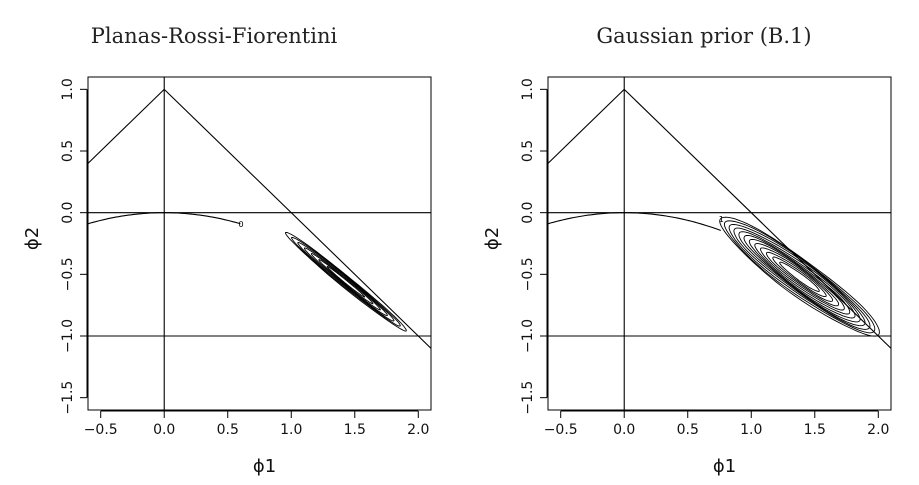  Describe the element at coordinates (721, 219) in the screenshot. I see `contour-label: 1` at that location.